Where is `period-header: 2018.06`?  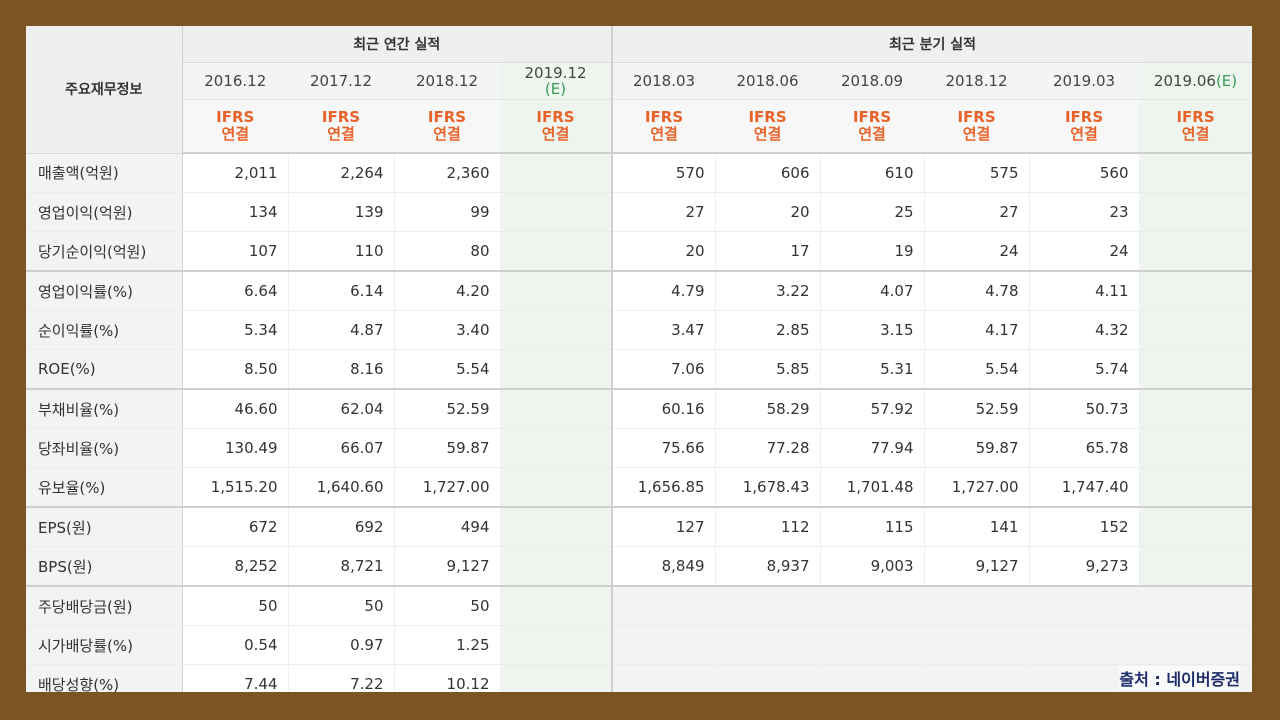 period-header: 2018.06 is located at coordinates (768, 81).